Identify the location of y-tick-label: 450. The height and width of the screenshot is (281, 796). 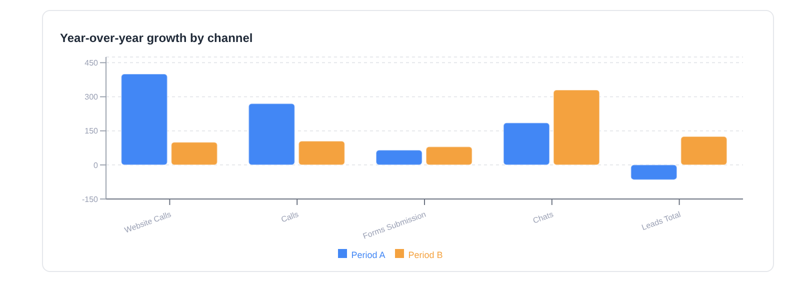
(91, 63).